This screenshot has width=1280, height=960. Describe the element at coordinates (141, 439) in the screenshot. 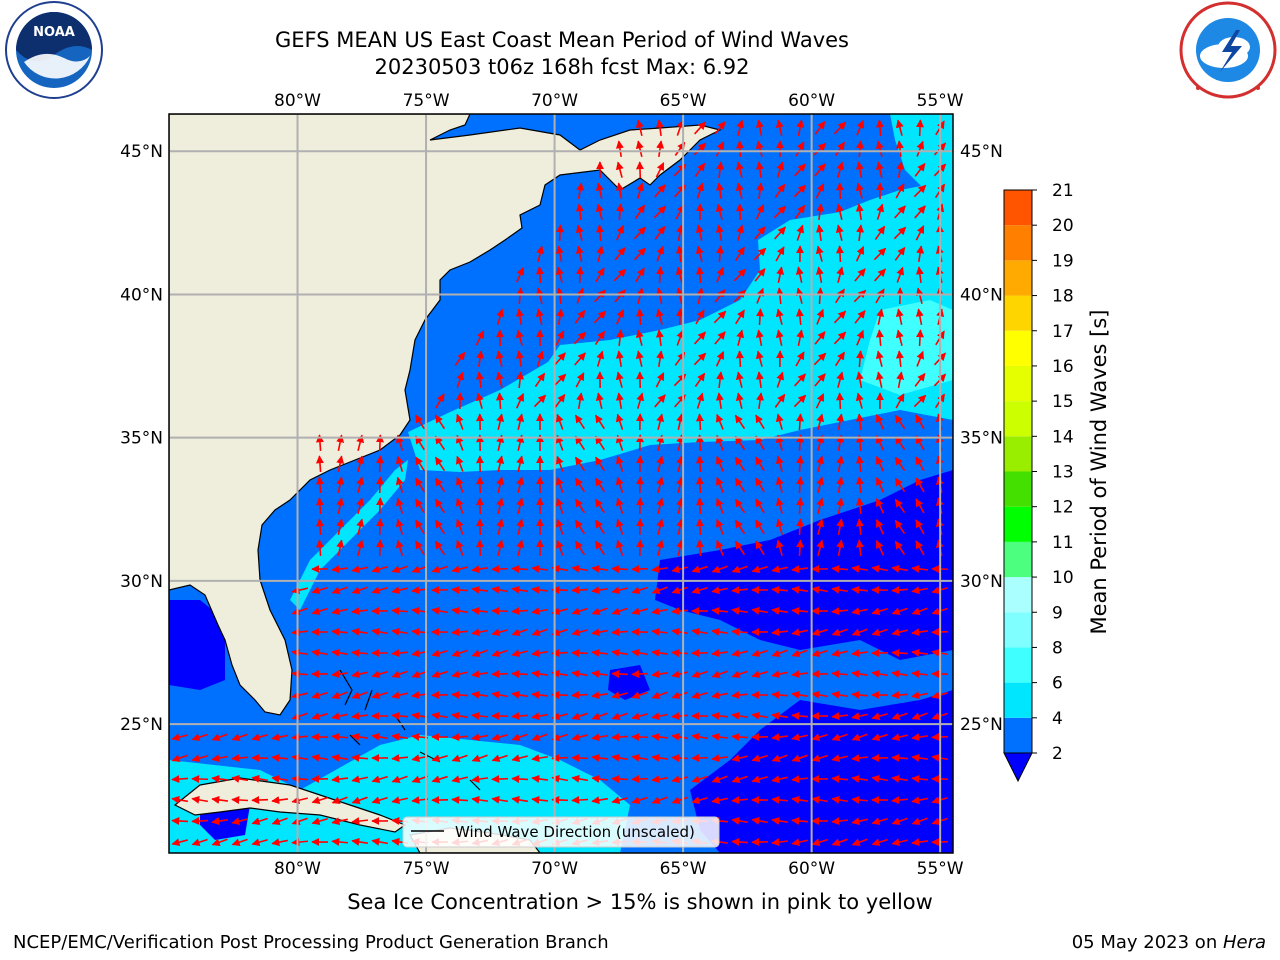

I see `lat-label-left: 35°N` at that location.